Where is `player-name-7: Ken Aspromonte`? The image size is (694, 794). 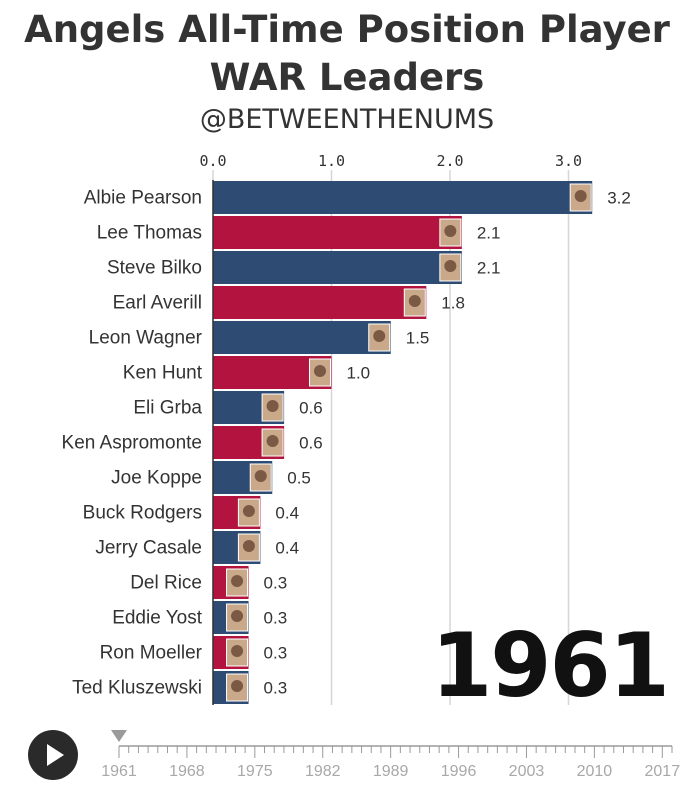
player-name-7: Ken Aspromonte is located at coordinates (132, 443).